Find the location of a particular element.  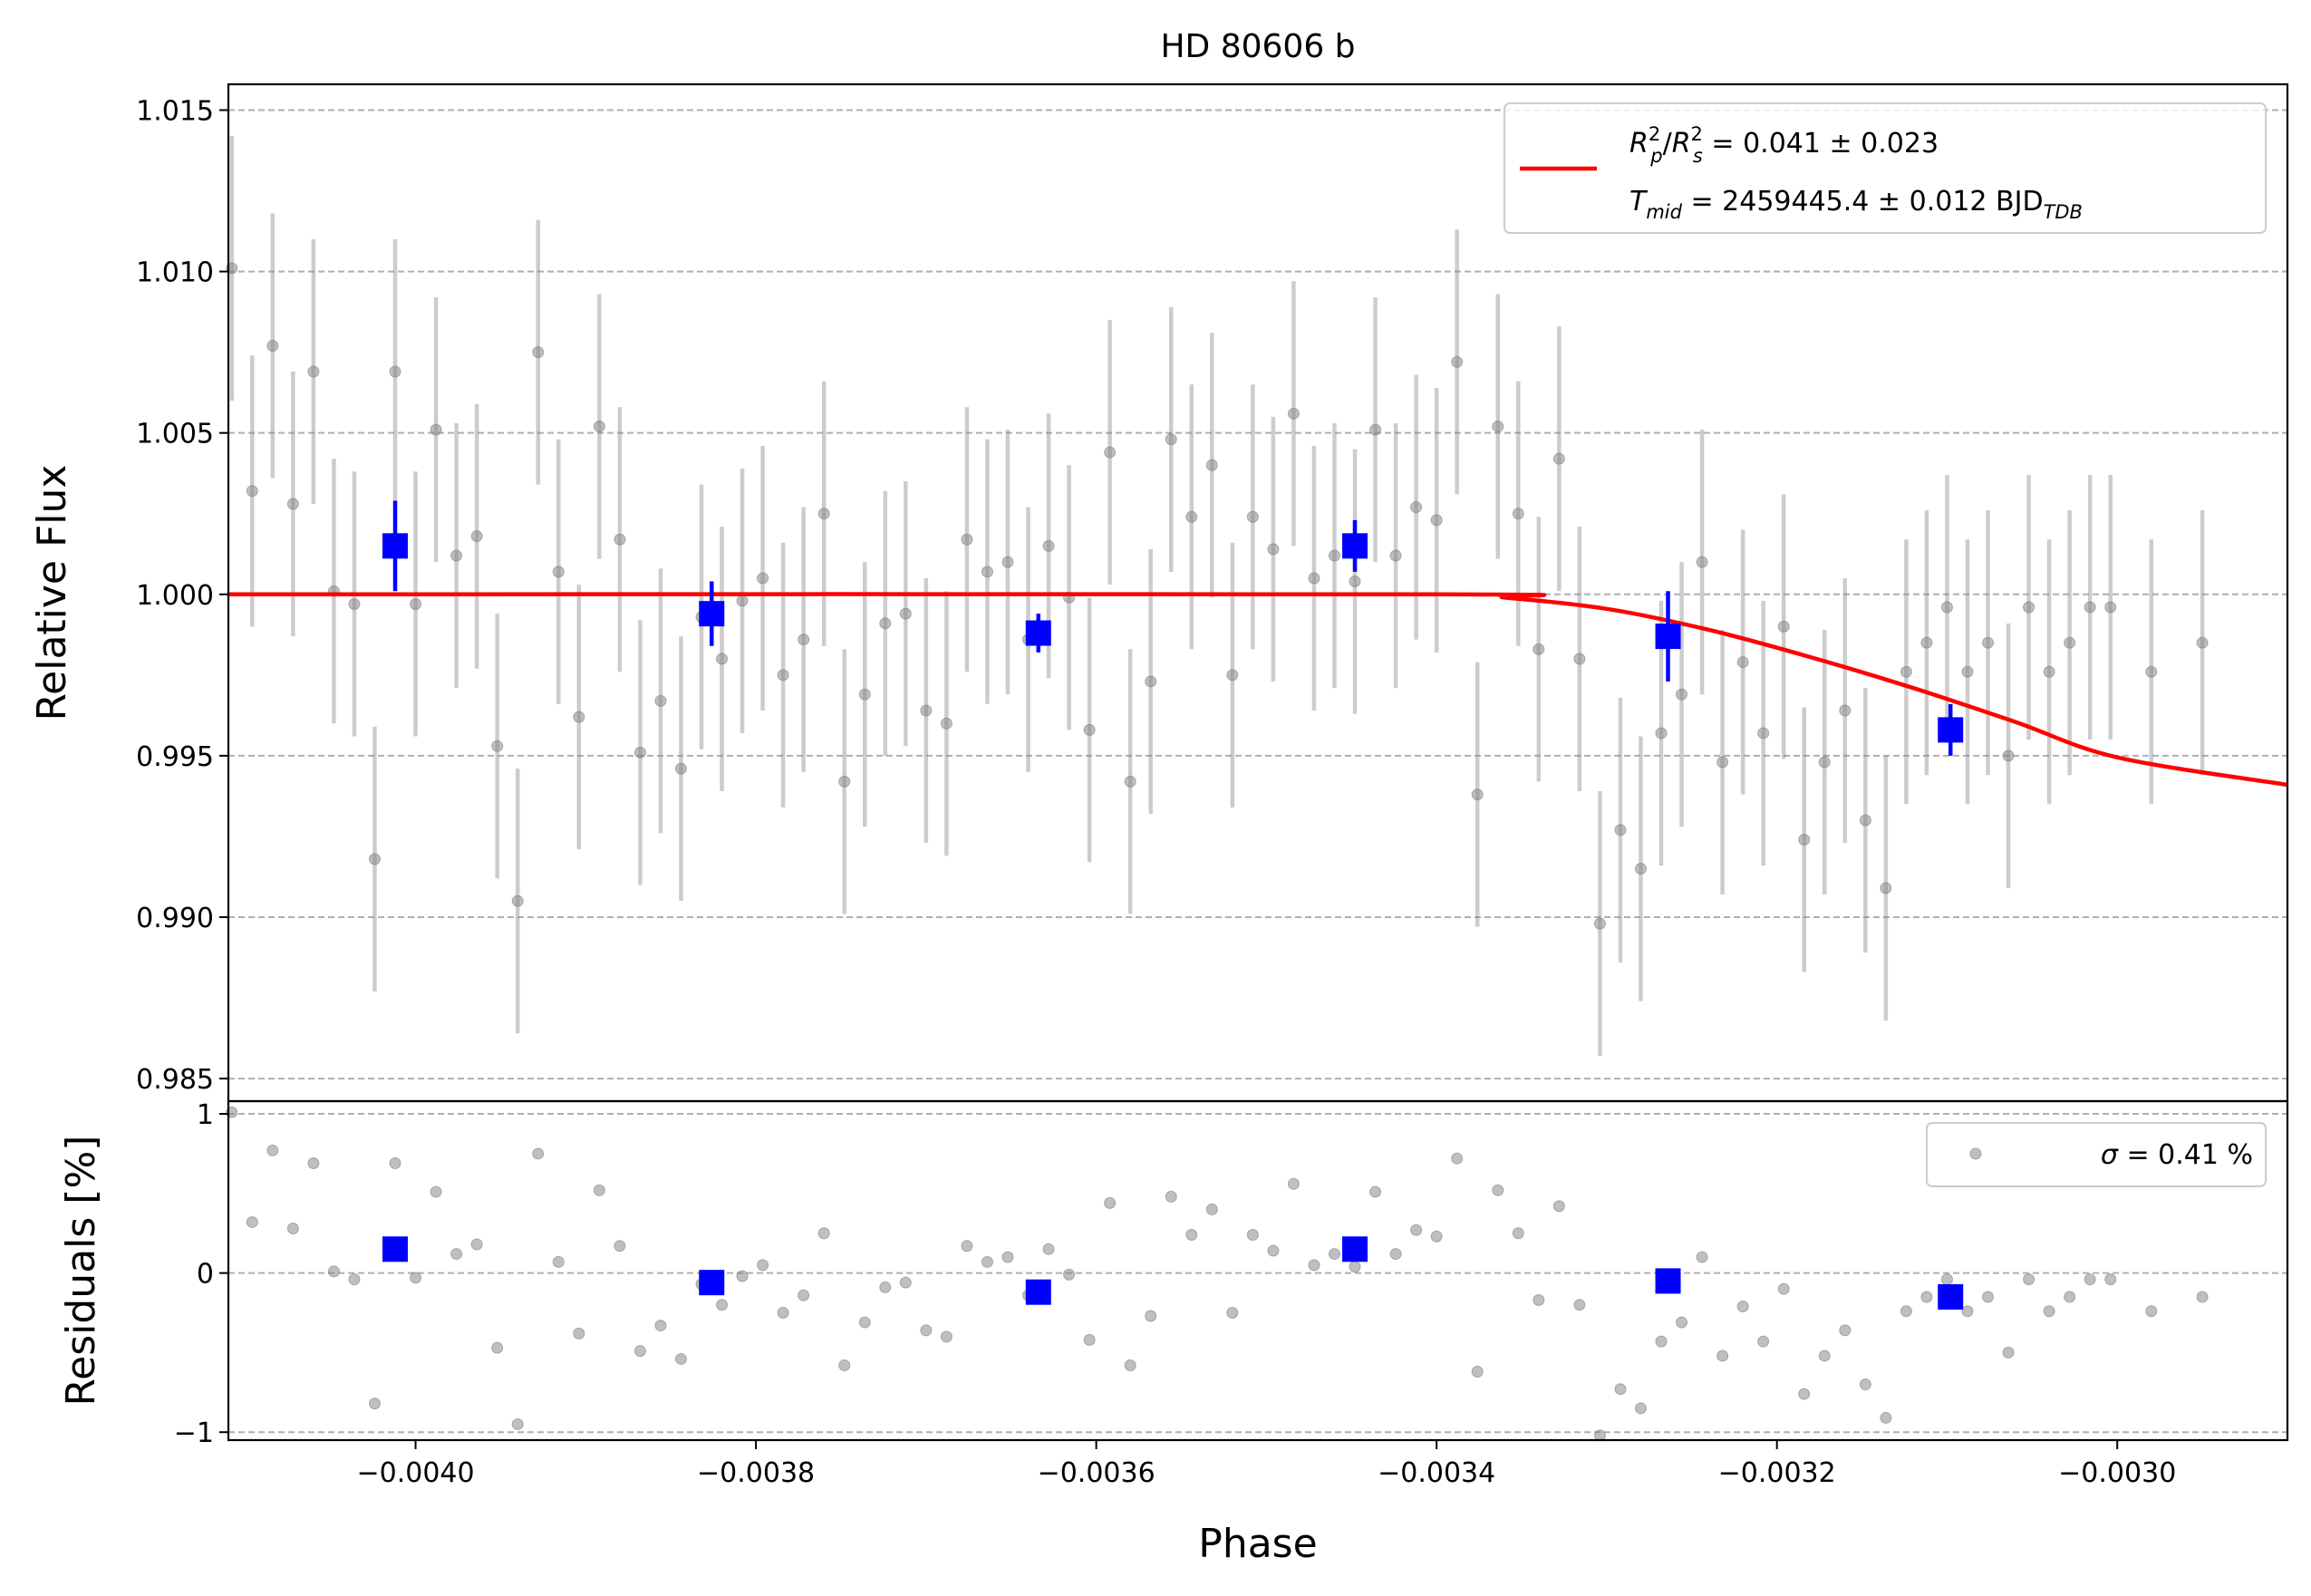

top-legend-frame is located at coordinates (1886, 168).